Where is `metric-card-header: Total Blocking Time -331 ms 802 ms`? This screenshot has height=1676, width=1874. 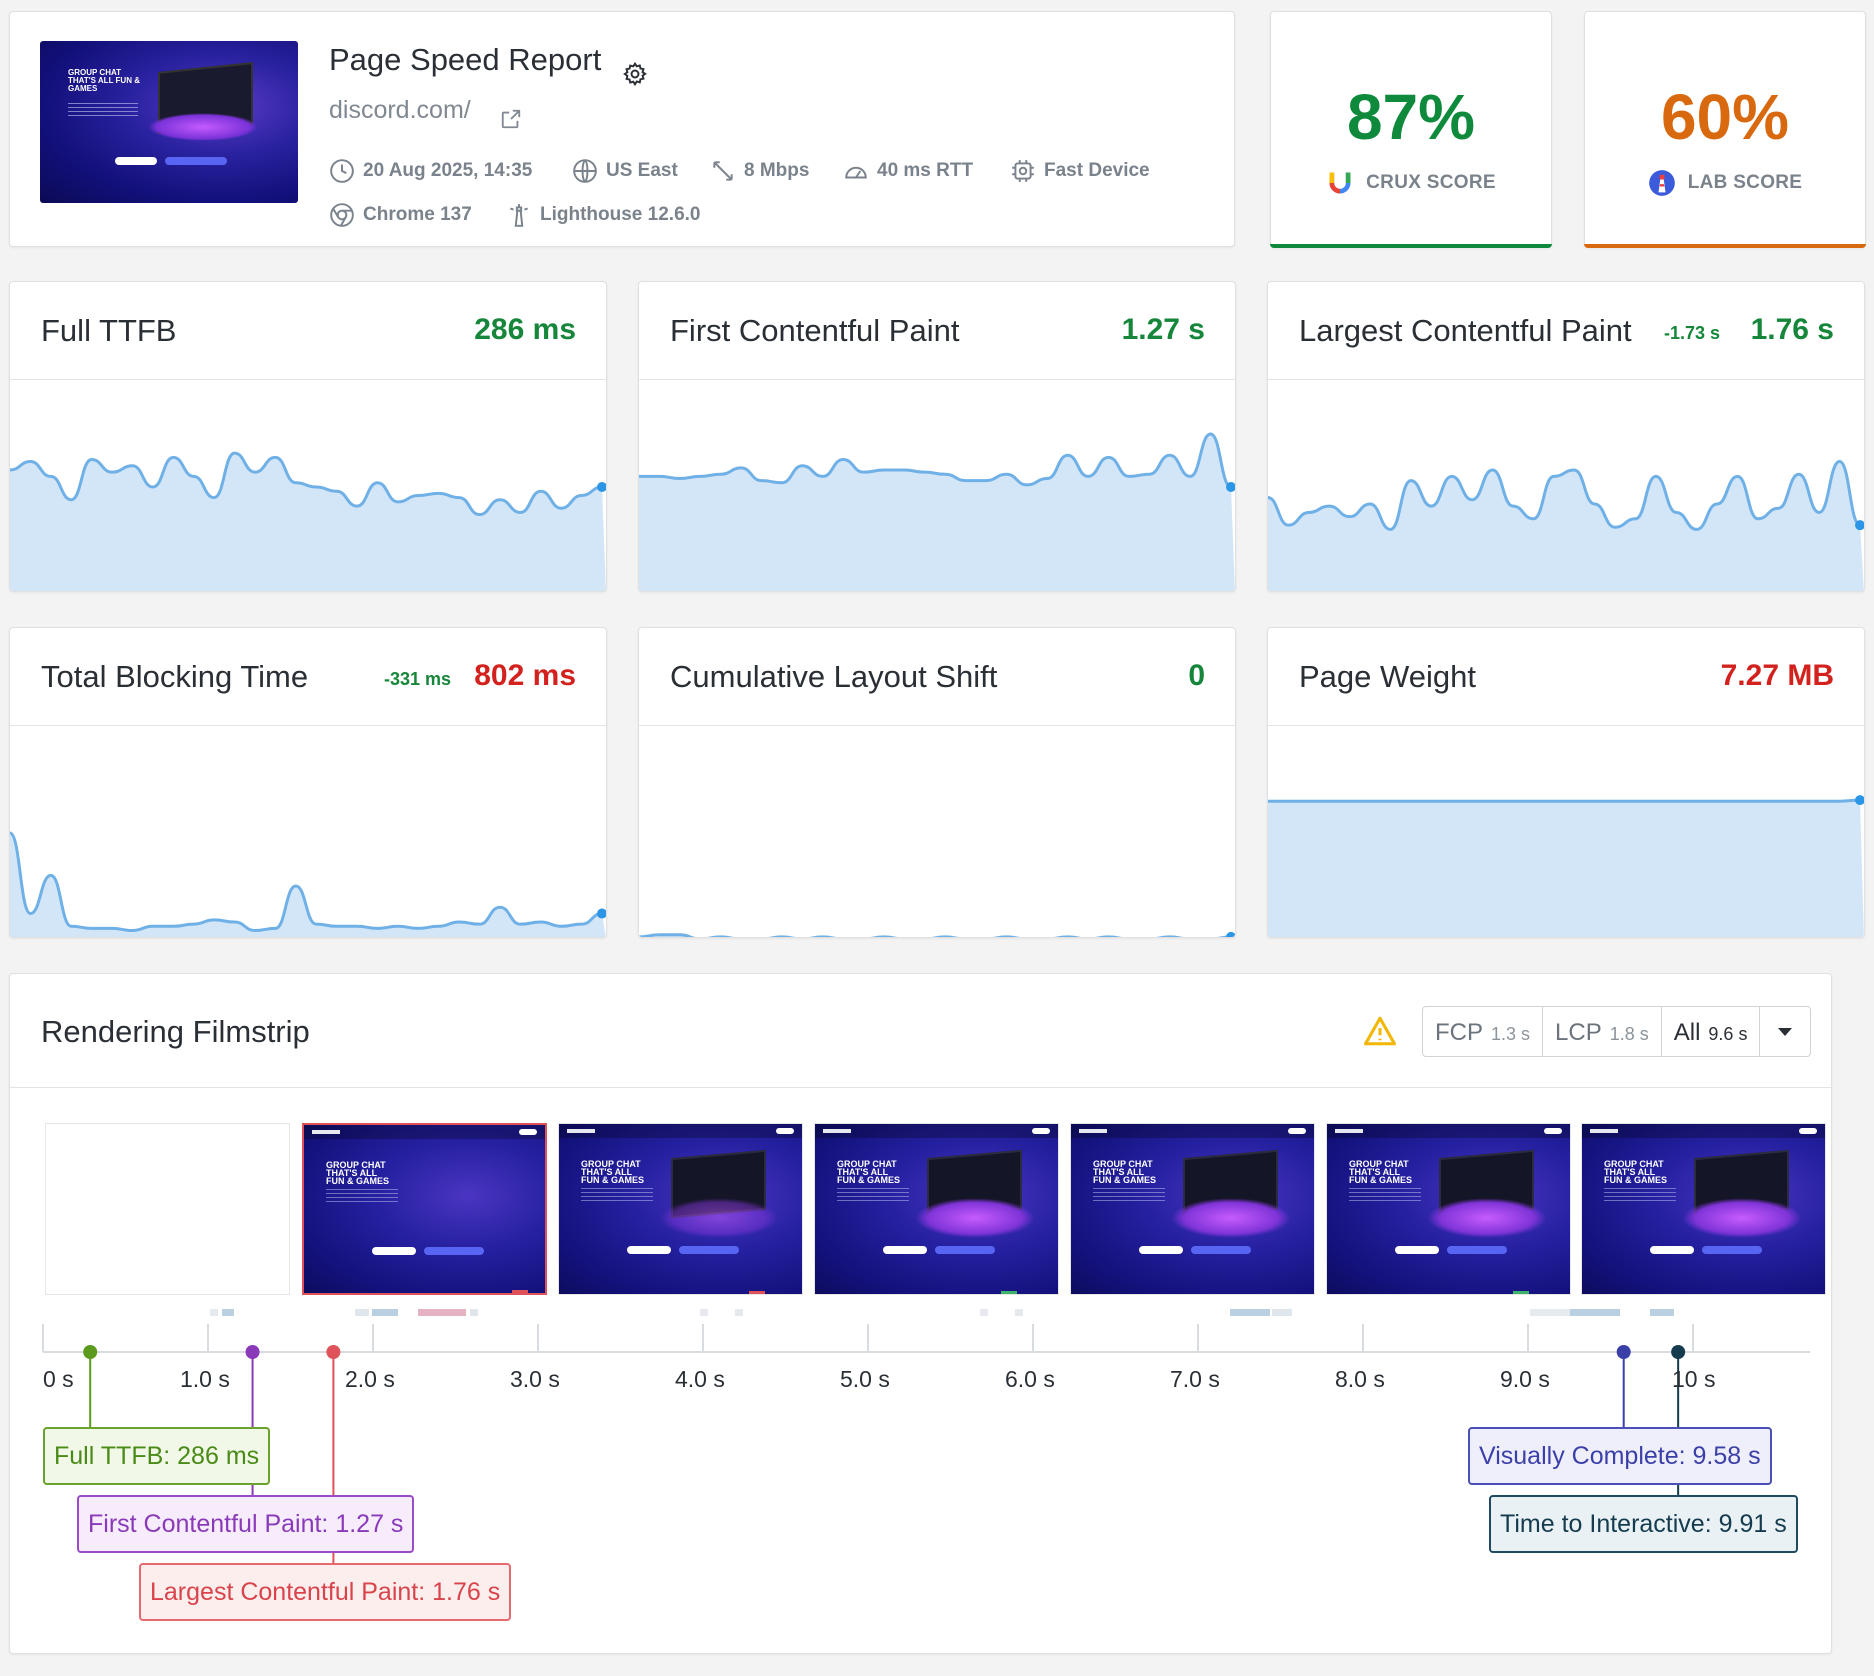
metric-card-header: Total Blocking Time -331 ms 802 ms is located at coordinates (308, 677).